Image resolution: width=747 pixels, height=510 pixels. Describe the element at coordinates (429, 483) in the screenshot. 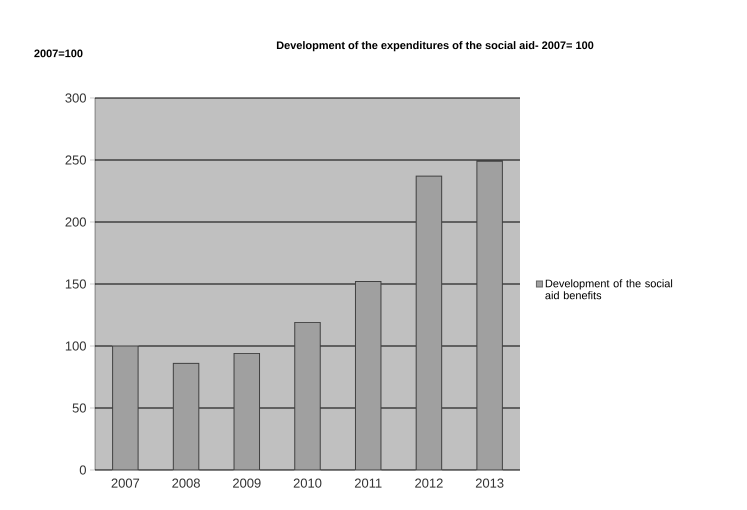

I see `x-tick-label: 2012` at that location.